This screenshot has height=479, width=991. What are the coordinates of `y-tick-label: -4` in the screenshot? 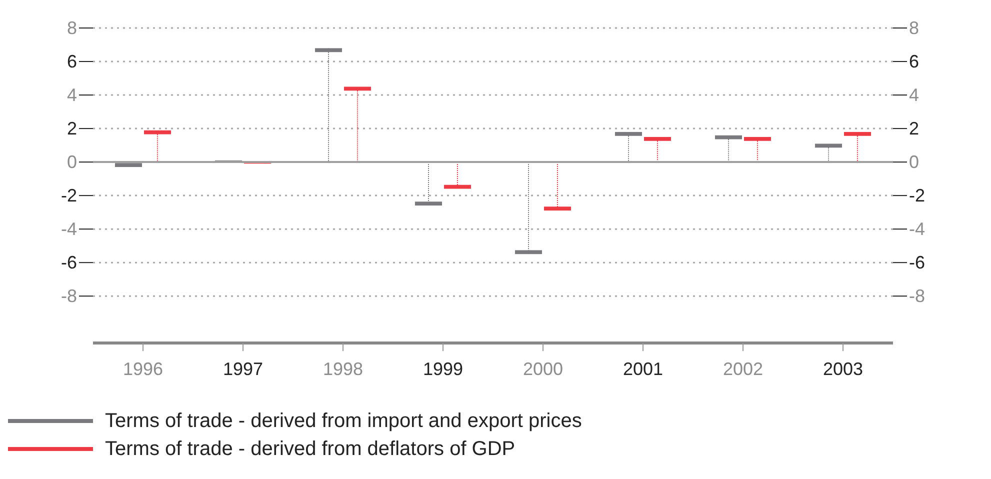 It's located at (68, 229).